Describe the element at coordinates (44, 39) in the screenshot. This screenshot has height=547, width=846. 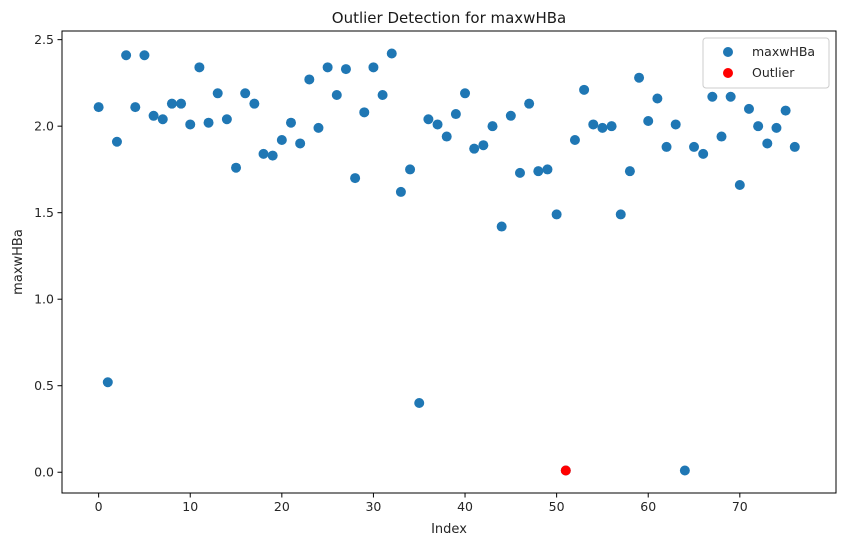
I see `y-tick-label: 2.5` at that location.